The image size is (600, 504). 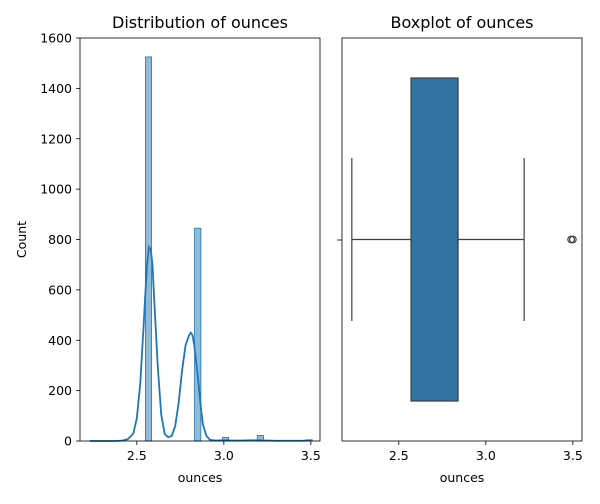 I want to click on boxplot-x-axis: 2.5 3.0 3.5, so click(x=486, y=452).